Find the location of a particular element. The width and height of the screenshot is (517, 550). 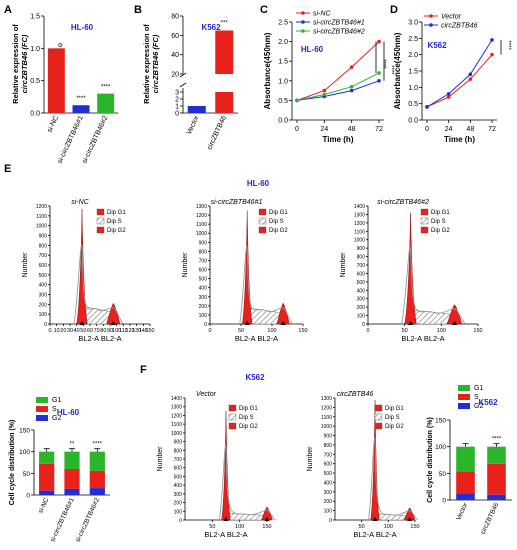

chart-f-hist-2-y-tick-label: 100 is located at coordinates (328, 512).